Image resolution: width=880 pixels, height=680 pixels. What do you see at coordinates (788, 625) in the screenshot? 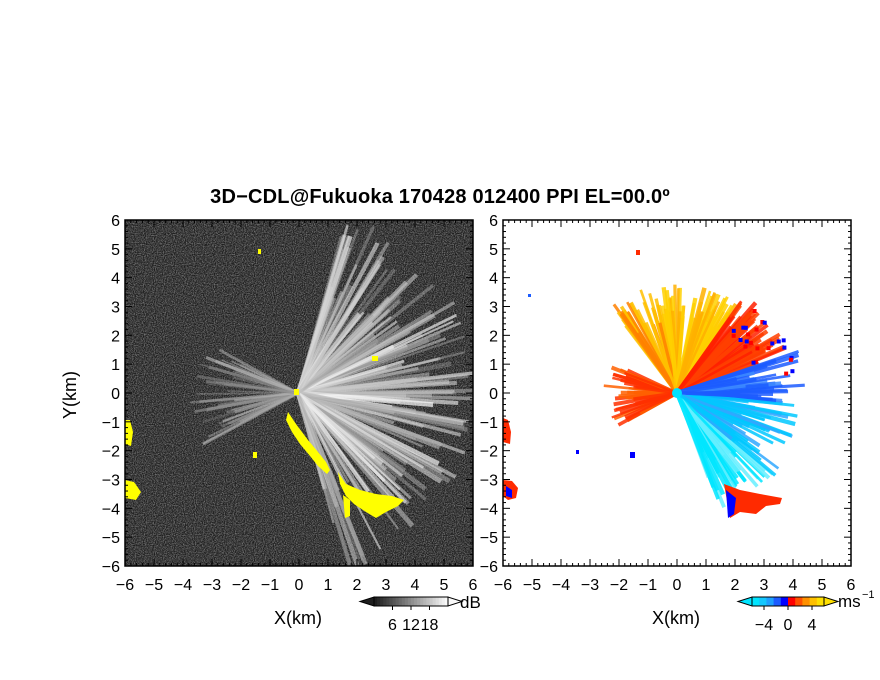
I see `velocity-colorbar-tick-label: 0` at bounding box center [788, 625].